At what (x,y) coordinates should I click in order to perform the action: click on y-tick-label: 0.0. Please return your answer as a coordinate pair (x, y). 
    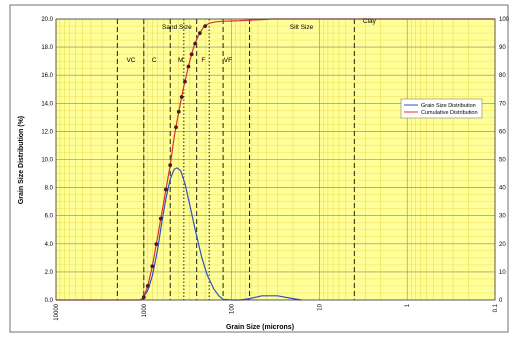
    Looking at the image, I should click on (49, 301).